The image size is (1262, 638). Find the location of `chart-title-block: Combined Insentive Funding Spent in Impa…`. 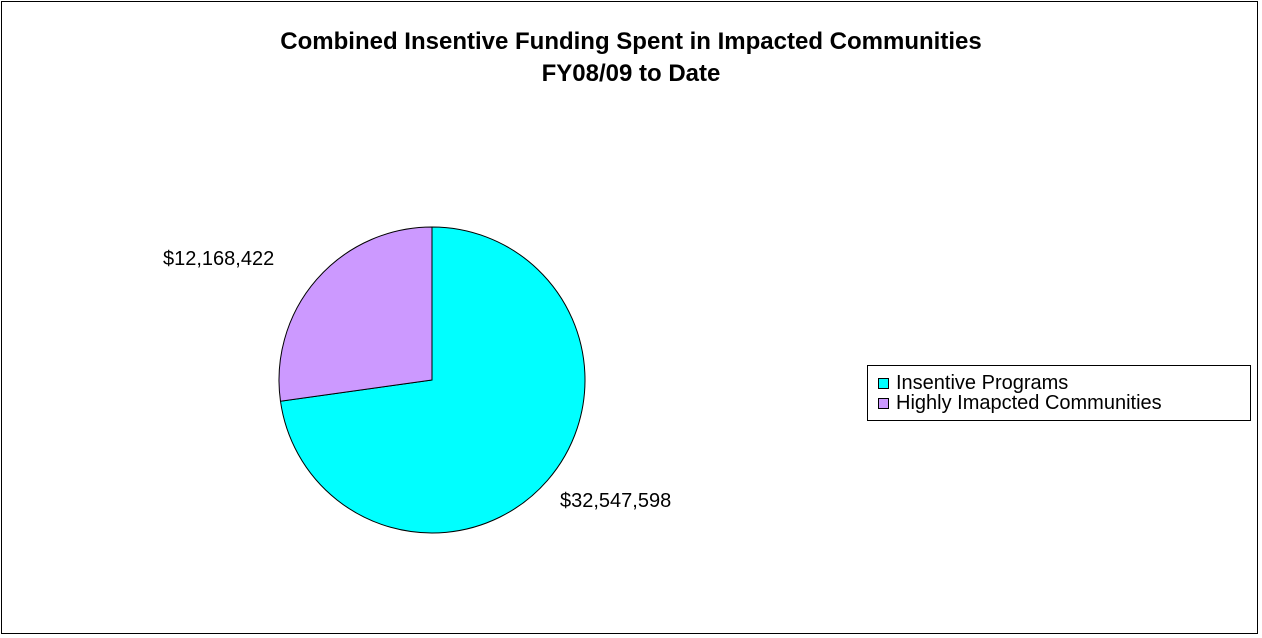

chart-title-block: Combined Insentive Funding Spent in Impa… is located at coordinates (631, 58).